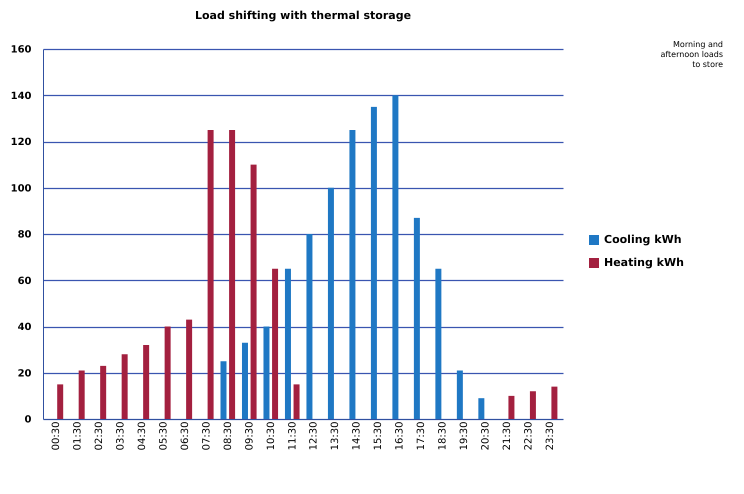 This screenshot has width=744, height=494. I want to click on x-tick-label: 03:30, so click(120, 436).